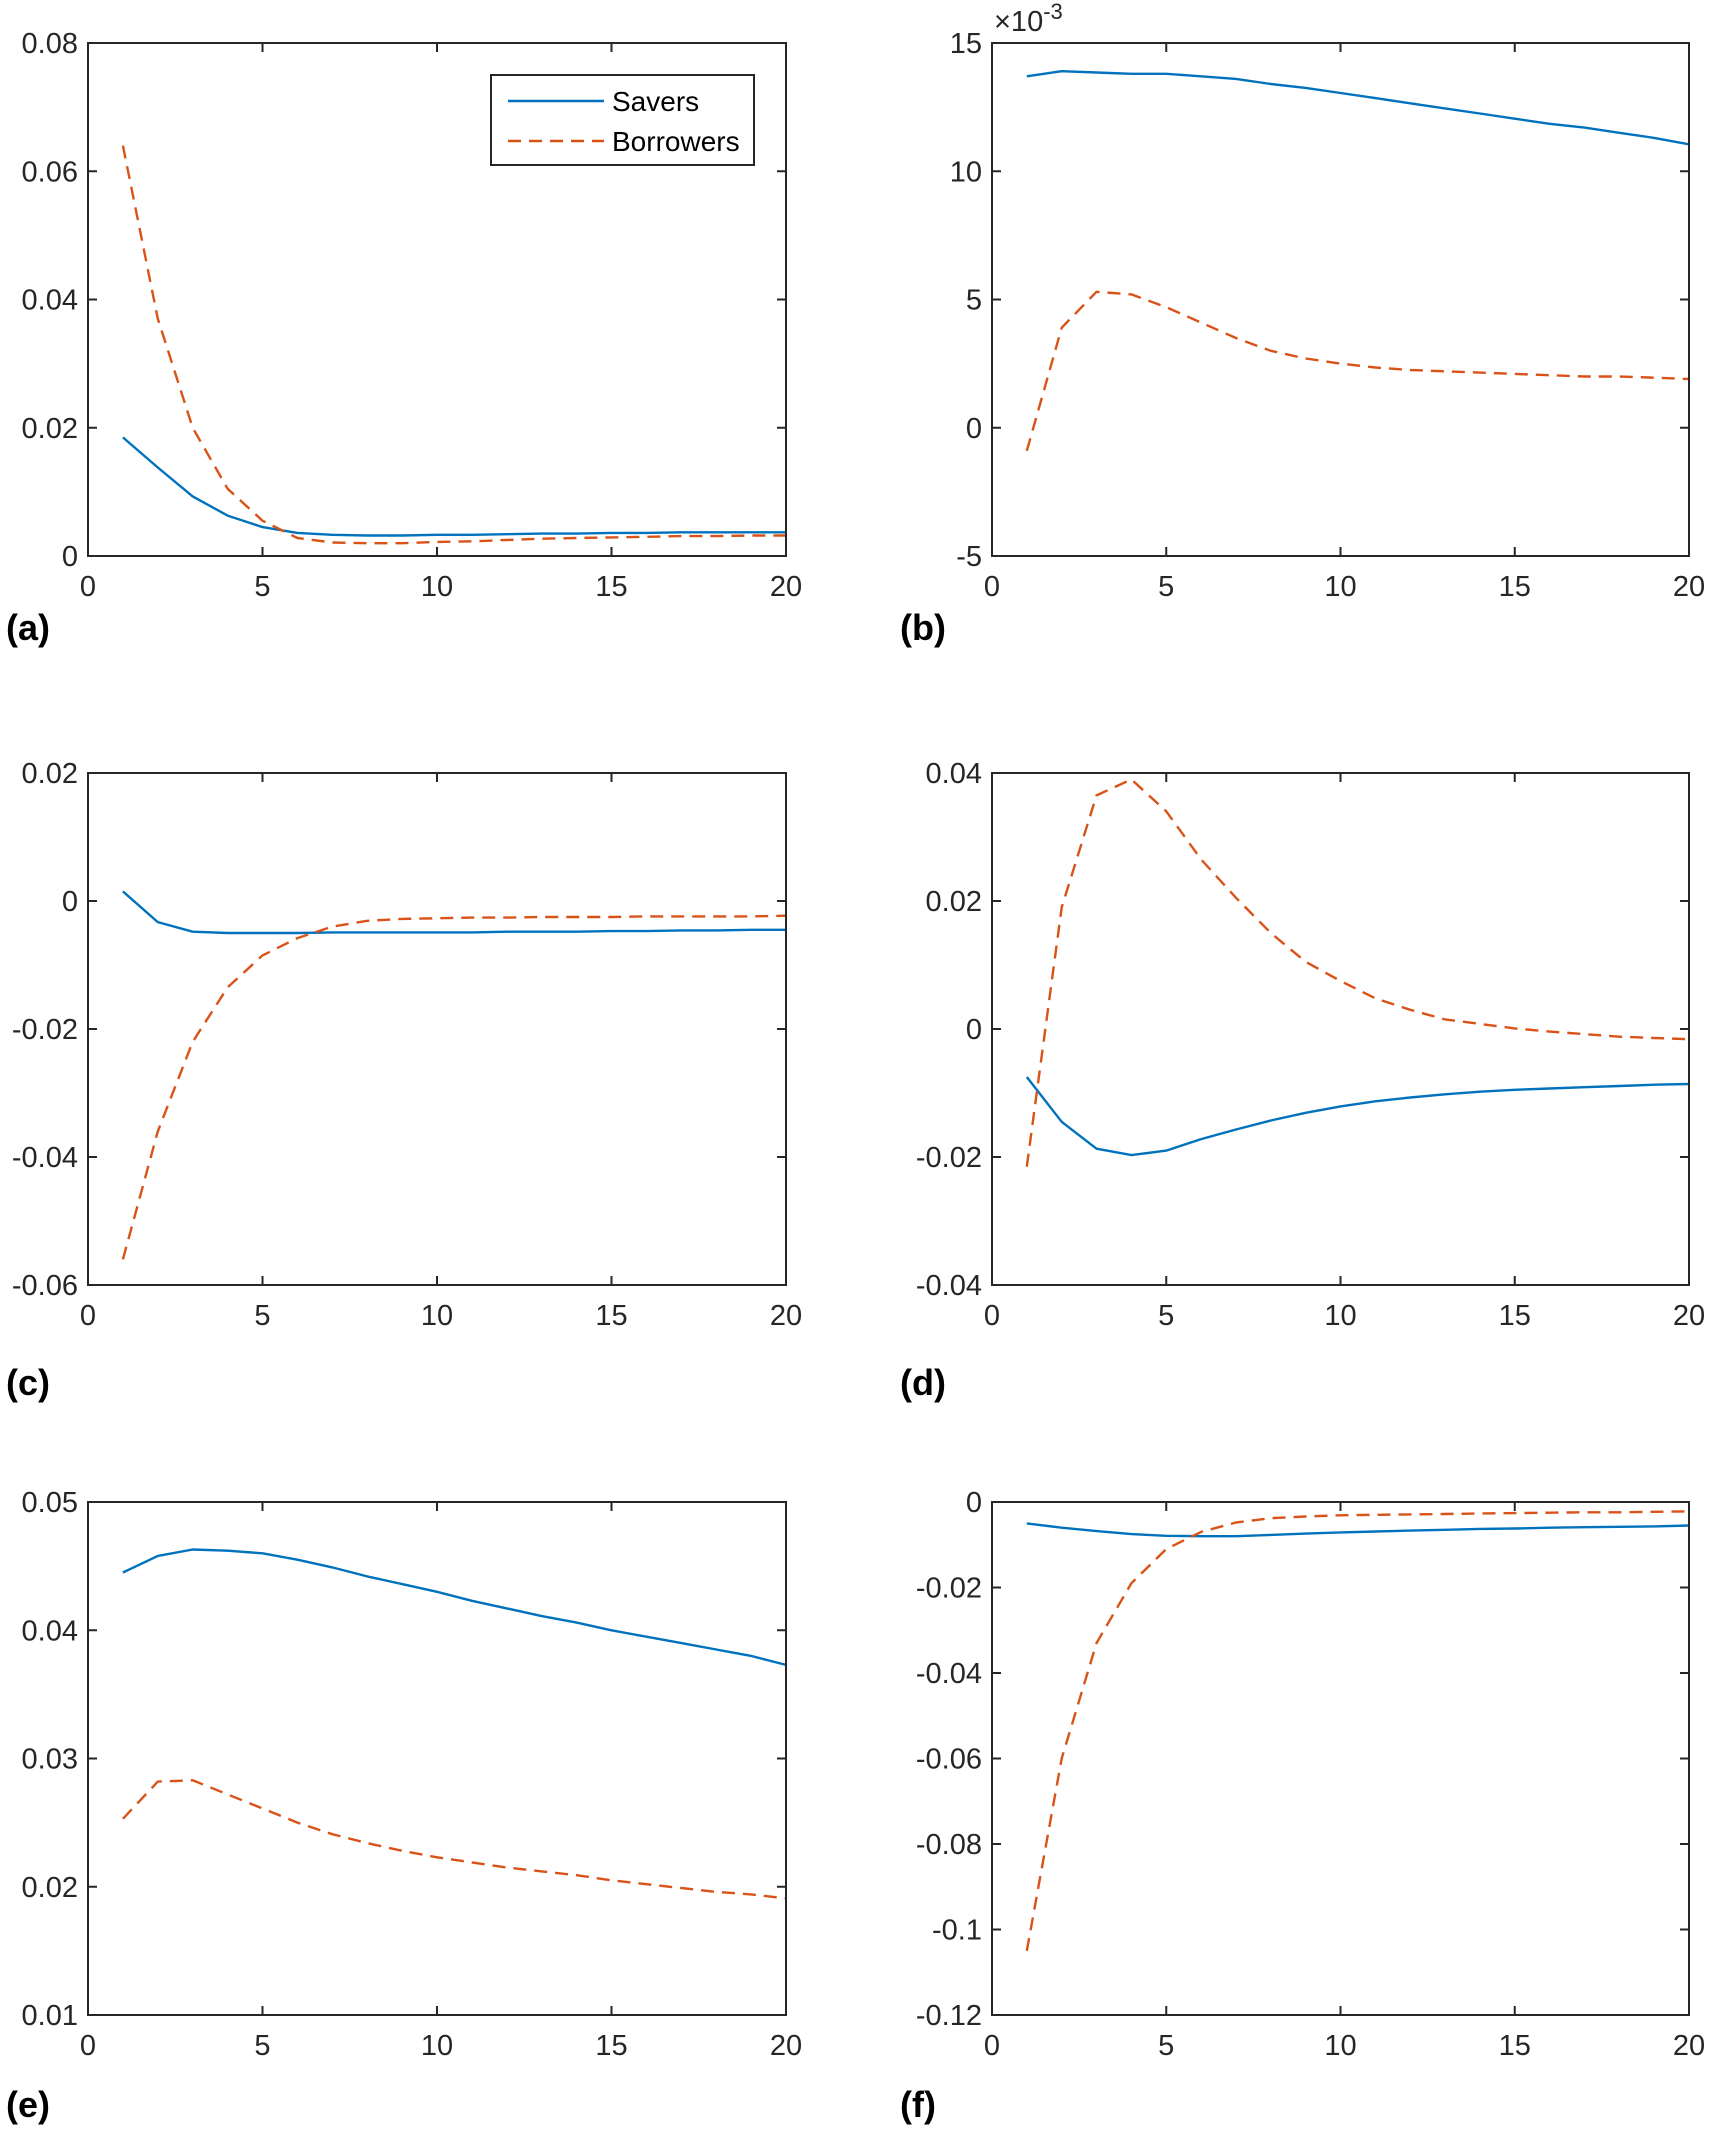 The width and height of the screenshot is (1715, 2131). I want to click on panel-e: 0 5 10 15 20 0.01 0.02 0.03 0.04 0.05 (e), so click(404, 1806).